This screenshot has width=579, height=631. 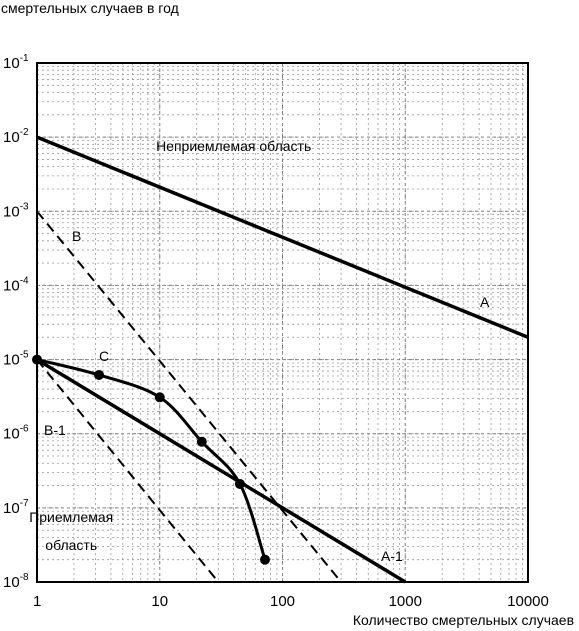 What do you see at coordinates (16, 136) in the screenshot?
I see `y-tick-label: 10⁻²` at bounding box center [16, 136].